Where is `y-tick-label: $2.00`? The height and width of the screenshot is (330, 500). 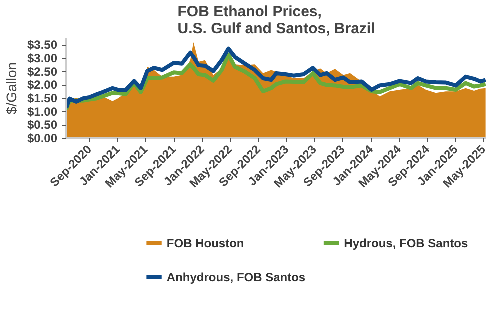
y-tick-label: $2.00 is located at coordinates (42, 85).